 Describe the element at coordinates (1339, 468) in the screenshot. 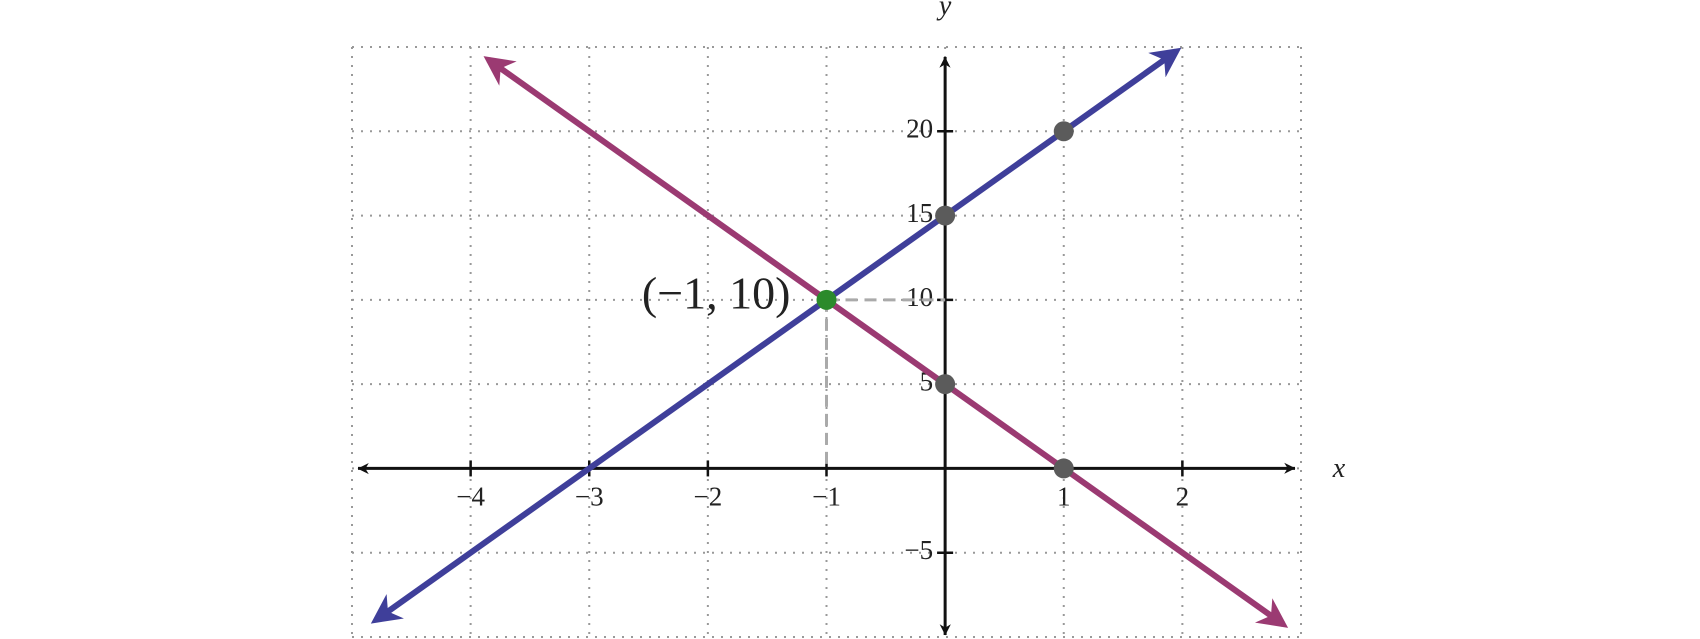

I see `x-axis-label: x` at that location.